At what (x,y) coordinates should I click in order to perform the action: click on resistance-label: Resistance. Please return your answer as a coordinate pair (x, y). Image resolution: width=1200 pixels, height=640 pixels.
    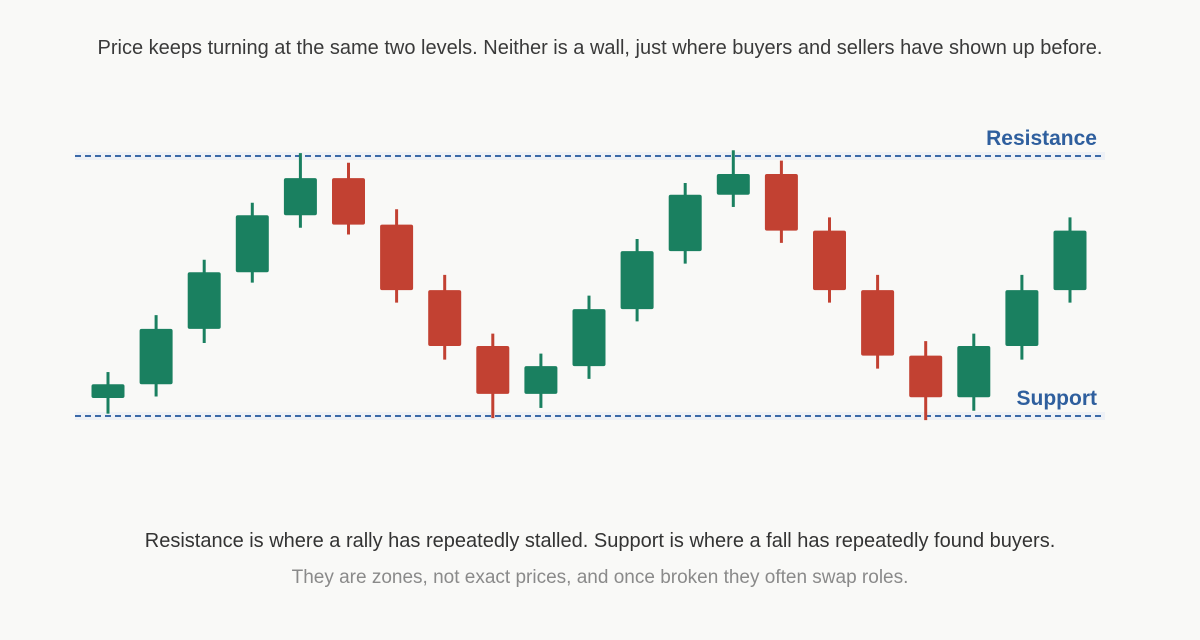
    Looking at the image, I should click on (1041, 138).